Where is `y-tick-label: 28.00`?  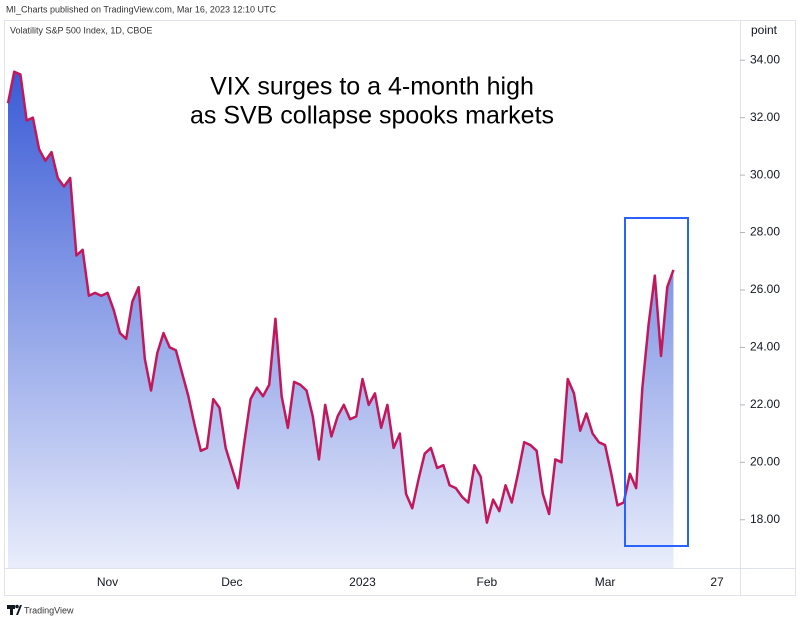
y-tick-label: 28.00 is located at coordinates (765, 232).